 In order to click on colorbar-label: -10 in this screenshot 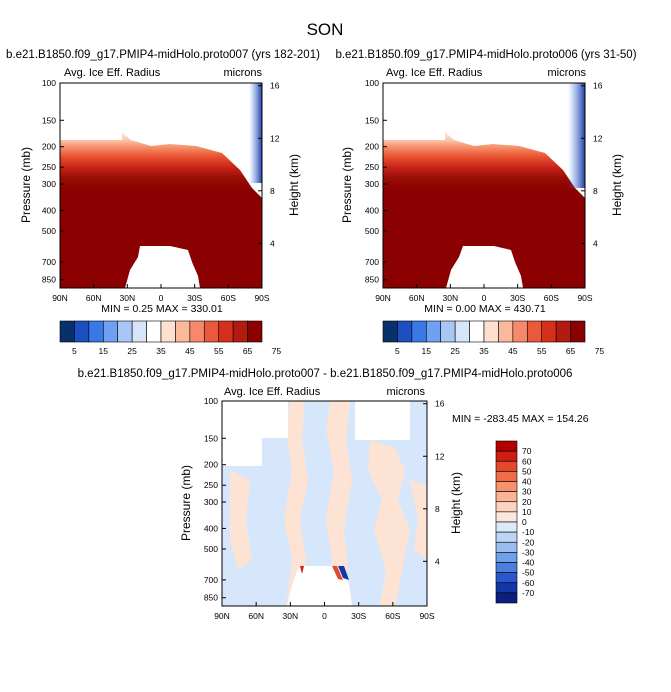, I will do `click(528, 532)`.